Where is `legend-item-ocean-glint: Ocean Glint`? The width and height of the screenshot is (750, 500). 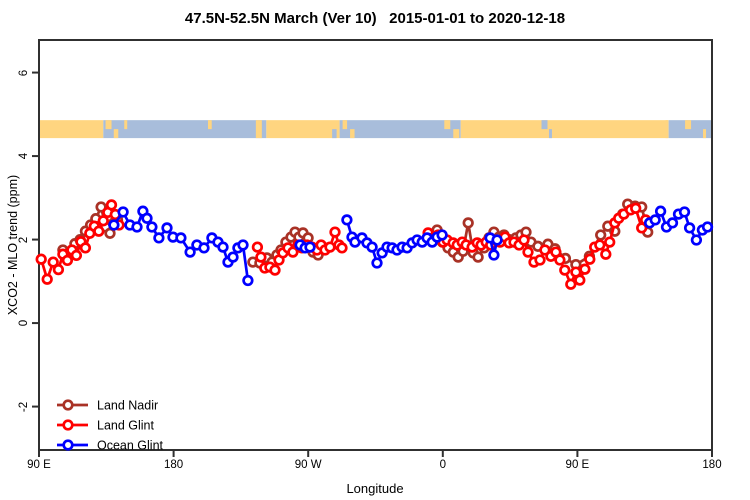
legend-item-ocean-glint: Ocean Glint is located at coordinates (110, 446).